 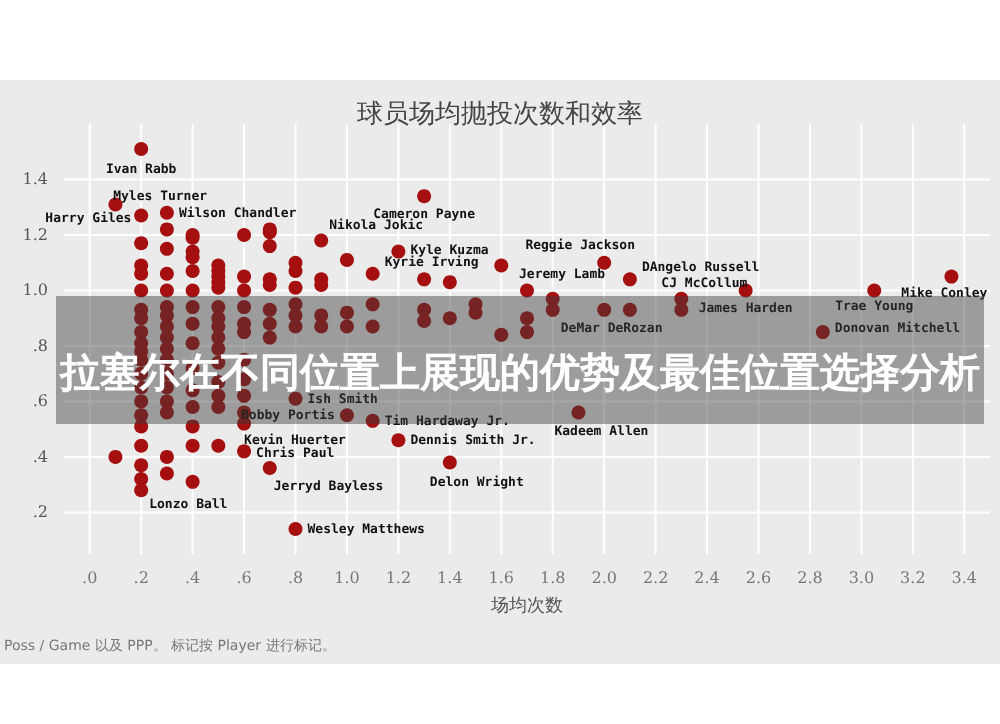 I want to click on x-tick-label: 2.6, so click(x=758, y=578).